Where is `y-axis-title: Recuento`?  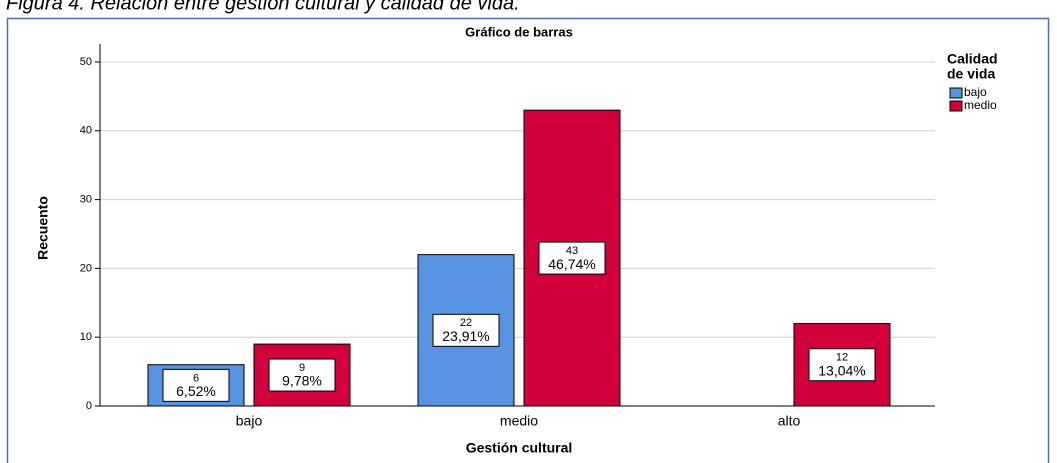
y-axis-title: Recuento is located at coordinates (43, 228).